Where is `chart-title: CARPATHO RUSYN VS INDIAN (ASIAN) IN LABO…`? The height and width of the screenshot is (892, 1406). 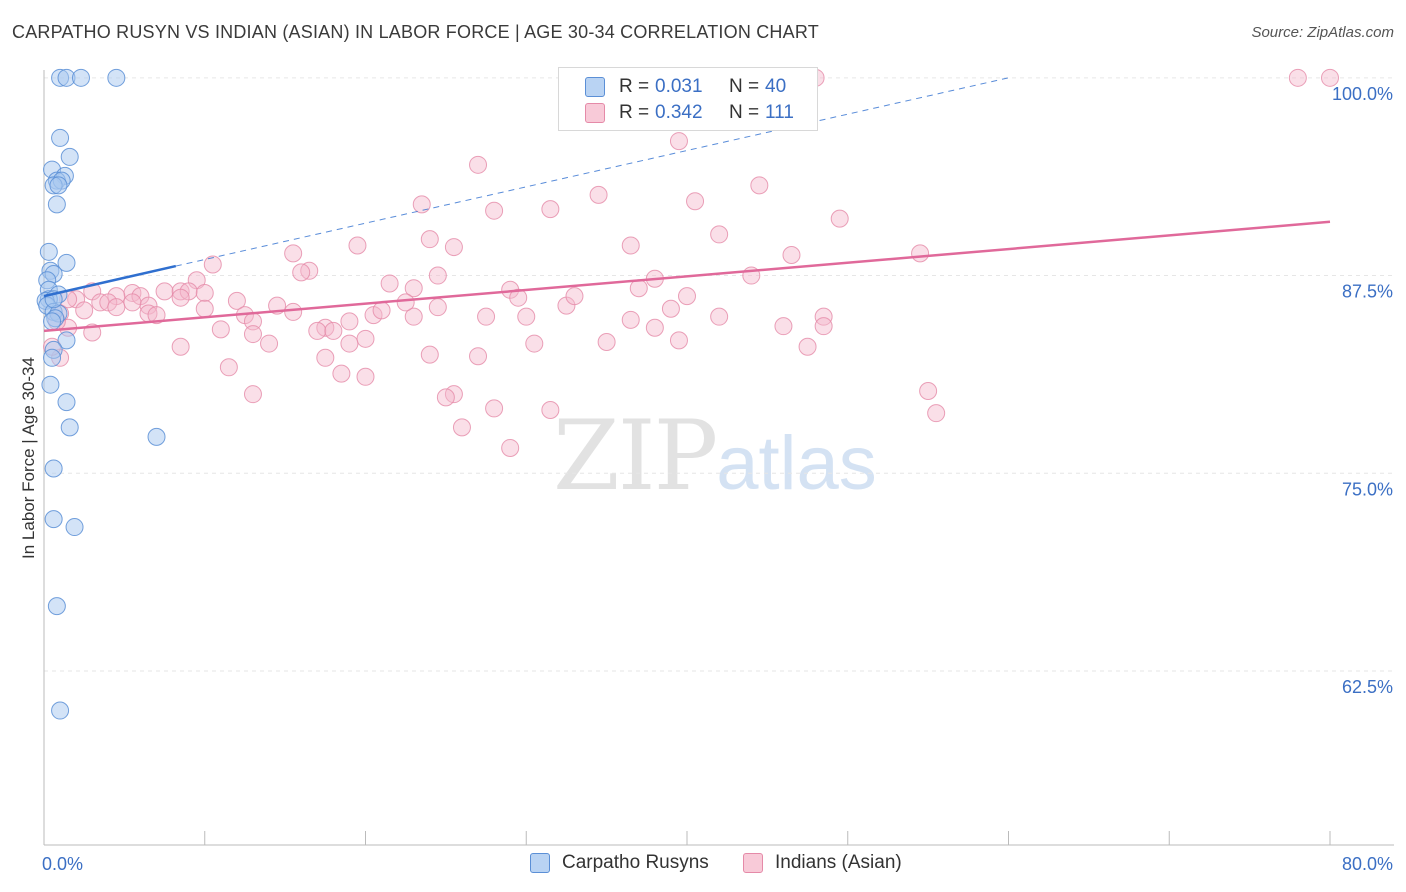 chart-title: CARPATHO RUSYN VS INDIAN (ASIAN) IN LABO… is located at coordinates (415, 32).